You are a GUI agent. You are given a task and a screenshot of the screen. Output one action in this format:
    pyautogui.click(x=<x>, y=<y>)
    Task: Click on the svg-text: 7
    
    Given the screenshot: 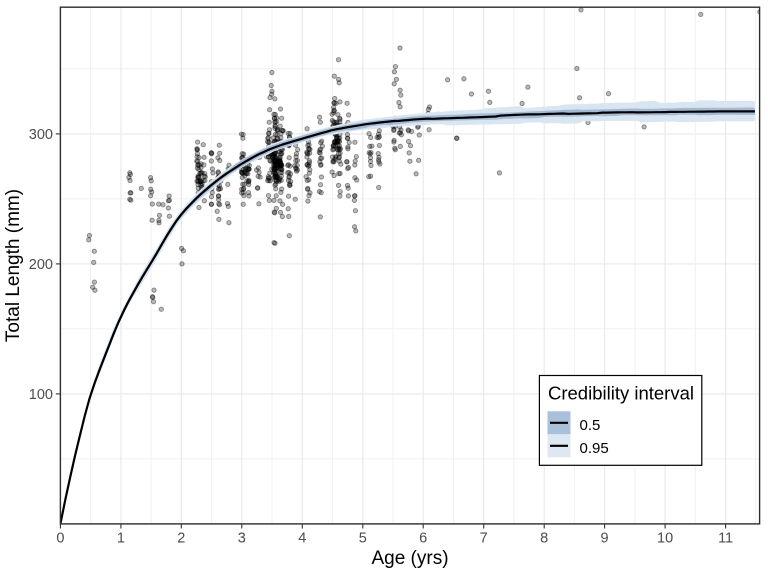 What is the action you would take?
    pyautogui.click(x=484, y=539)
    